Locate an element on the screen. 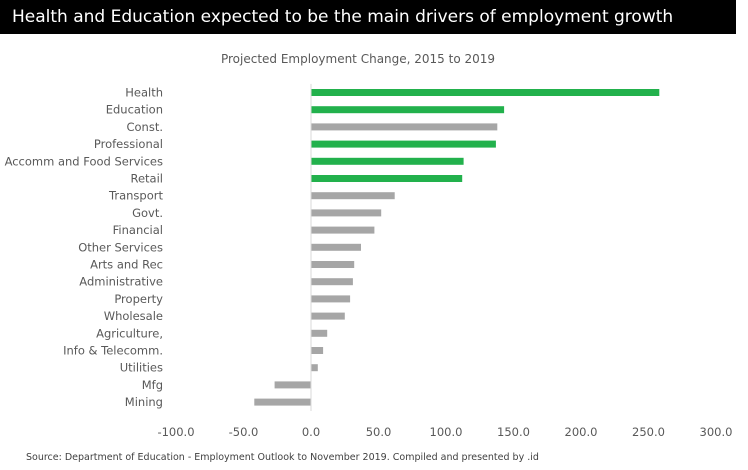  category-label: Retail is located at coordinates (147, 179).